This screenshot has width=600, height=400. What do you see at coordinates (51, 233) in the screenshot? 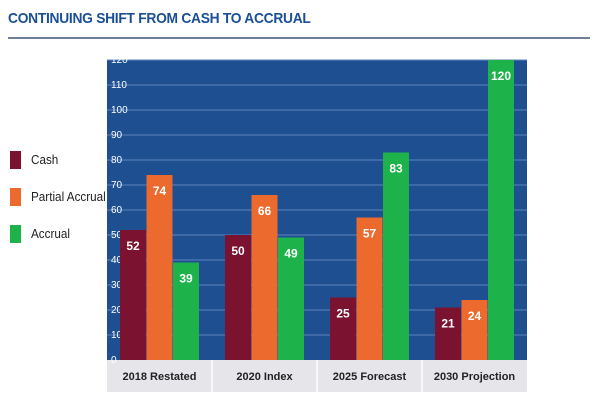
I see `legend-label-accrual: Accrual` at bounding box center [51, 233].